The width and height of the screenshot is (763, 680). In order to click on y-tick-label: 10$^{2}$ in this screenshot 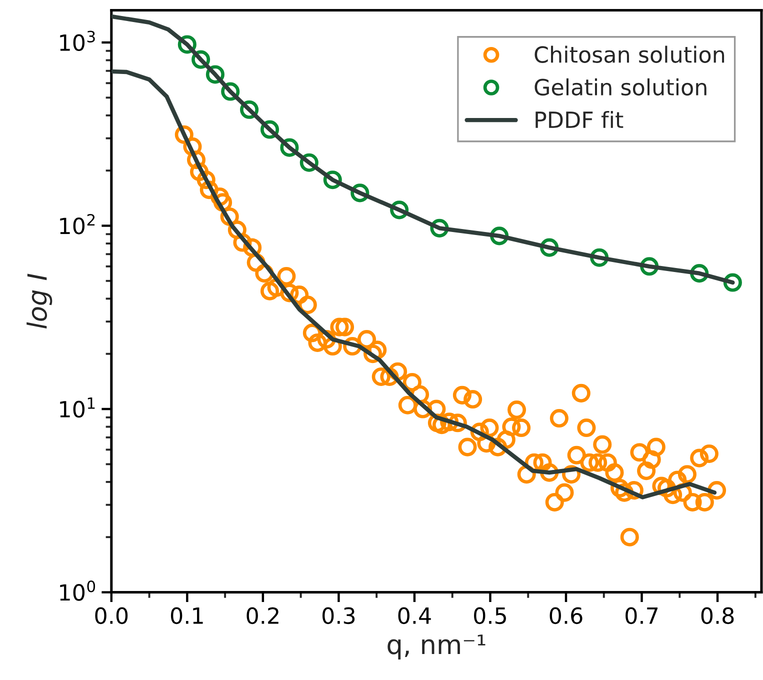, I will do `click(77, 224)`.